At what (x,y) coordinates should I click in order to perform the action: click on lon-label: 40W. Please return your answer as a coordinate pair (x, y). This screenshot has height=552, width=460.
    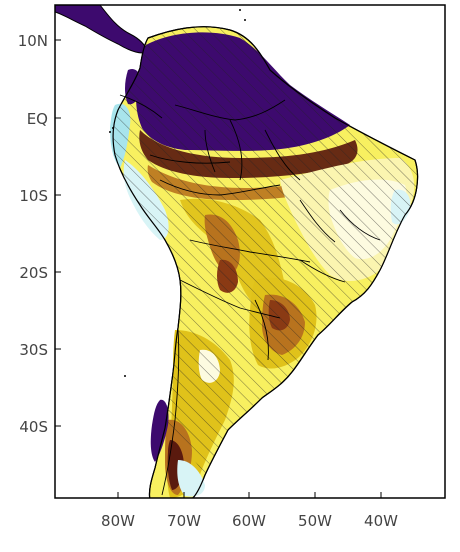
    Looking at the image, I should click on (381, 521).